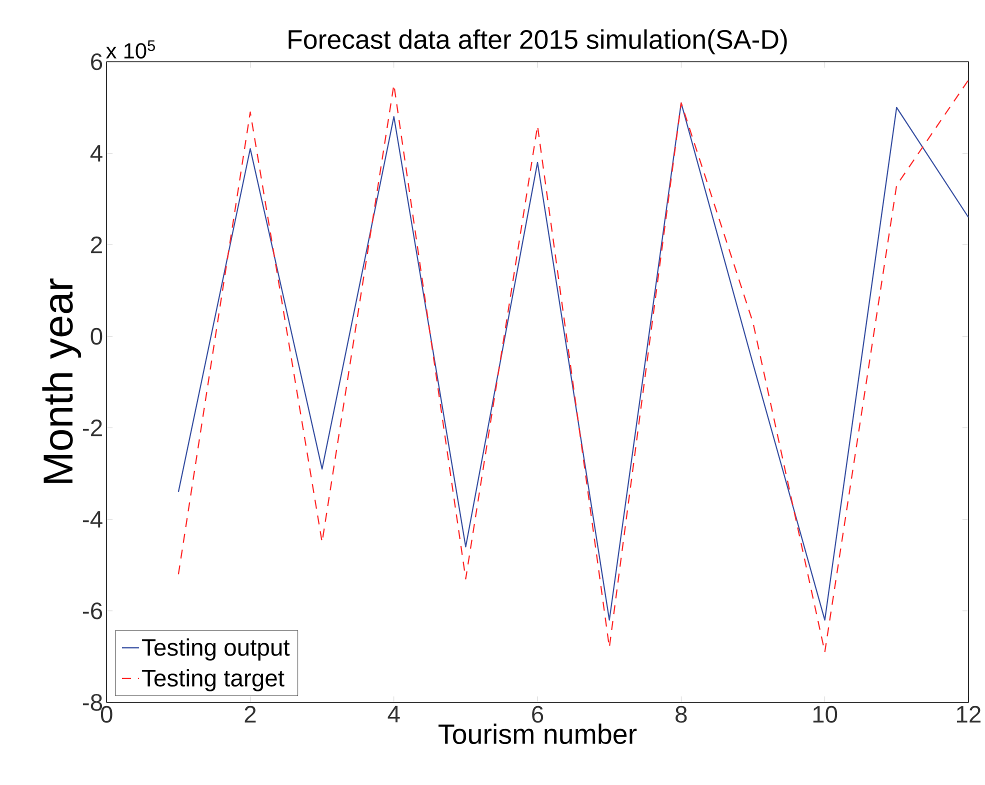 This screenshot has height=785, width=985. I want to click on y-tick-label: 0, so click(96, 336).